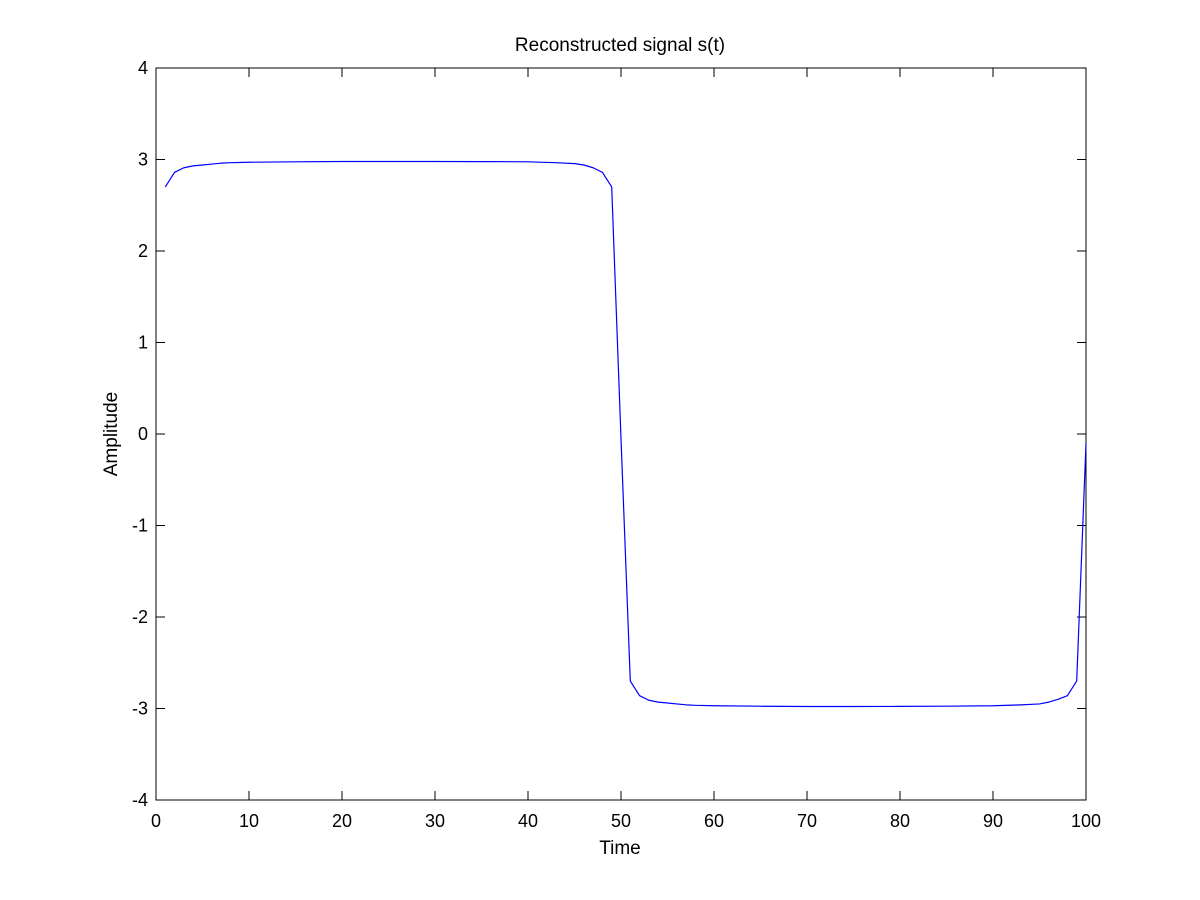 This screenshot has width=1200, height=900. Describe the element at coordinates (111, 434) in the screenshot. I see `y-axis-label: Amplitude` at that location.